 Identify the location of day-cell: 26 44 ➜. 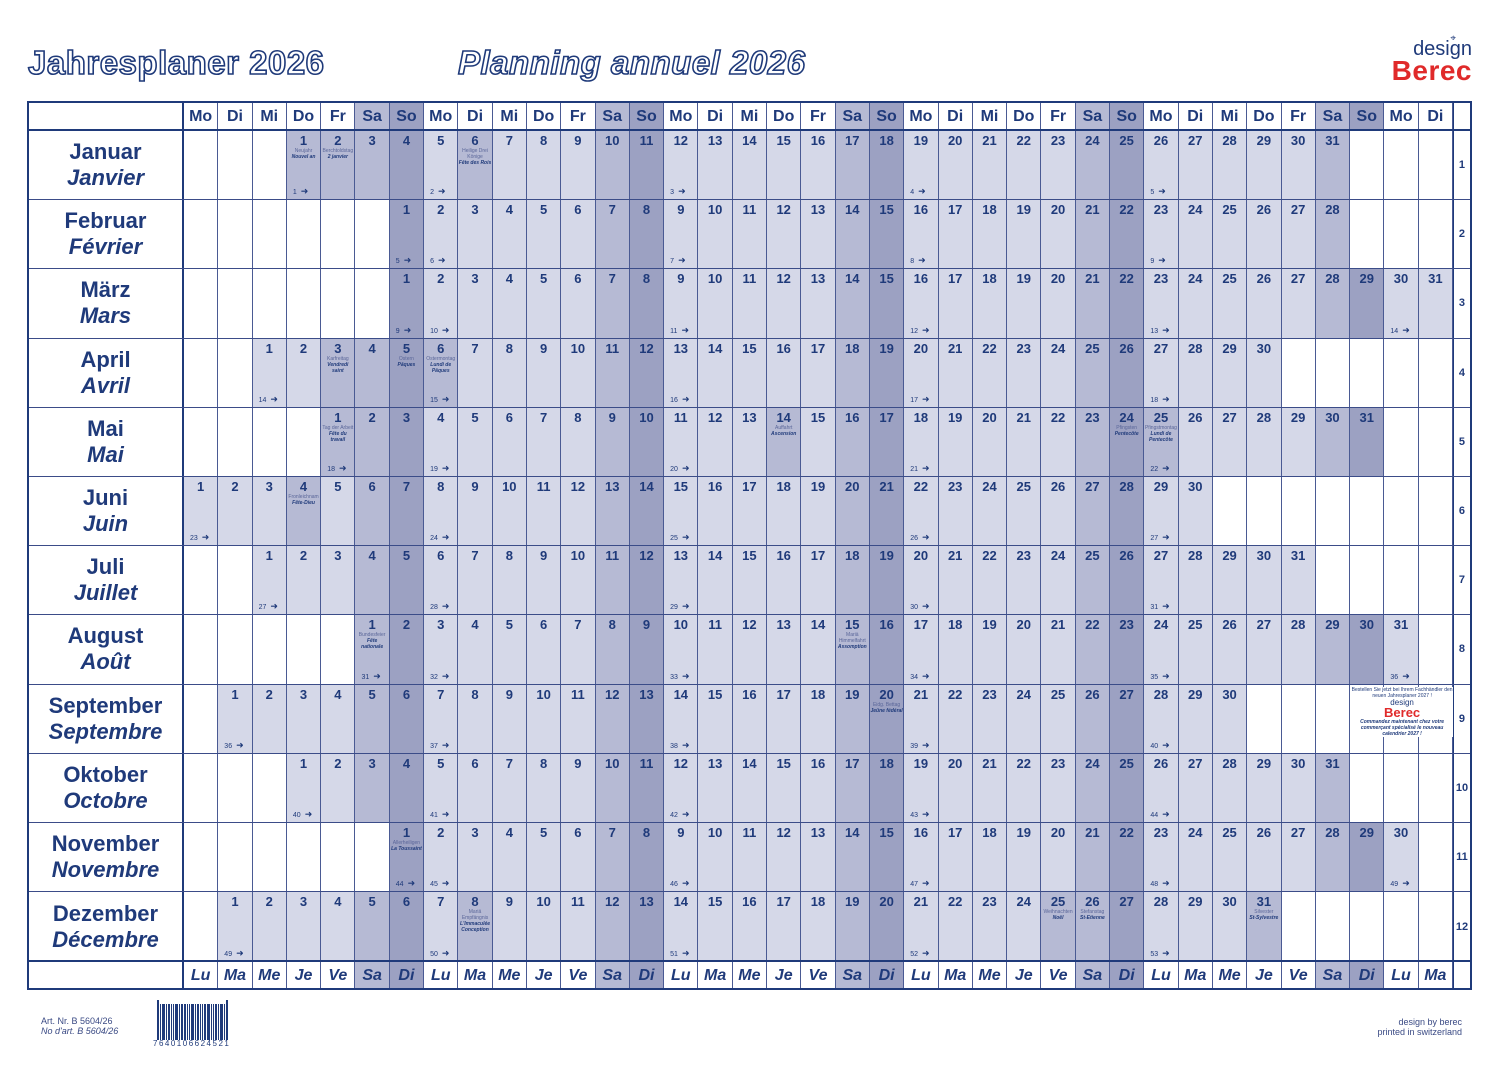
(1161, 787).